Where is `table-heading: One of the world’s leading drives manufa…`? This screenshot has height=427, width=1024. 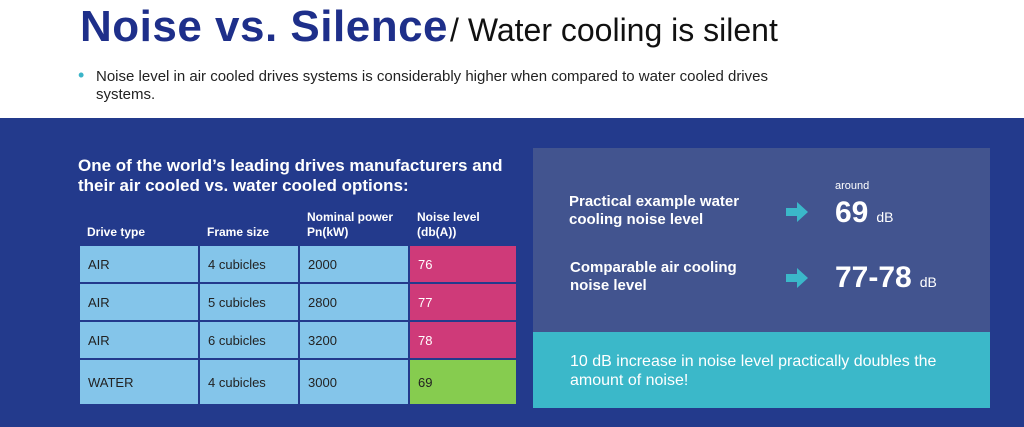 table-heading: One of the world’s leading drives manufa… is located at coordinates (290, 175).